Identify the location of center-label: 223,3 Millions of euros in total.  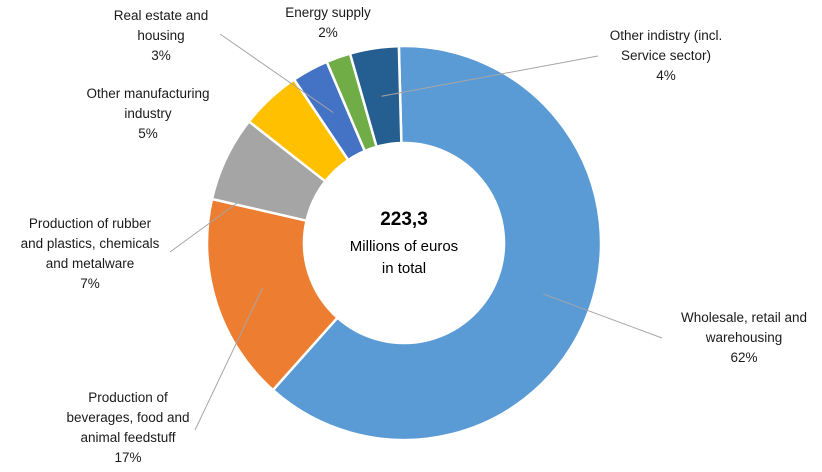
(404, 243).